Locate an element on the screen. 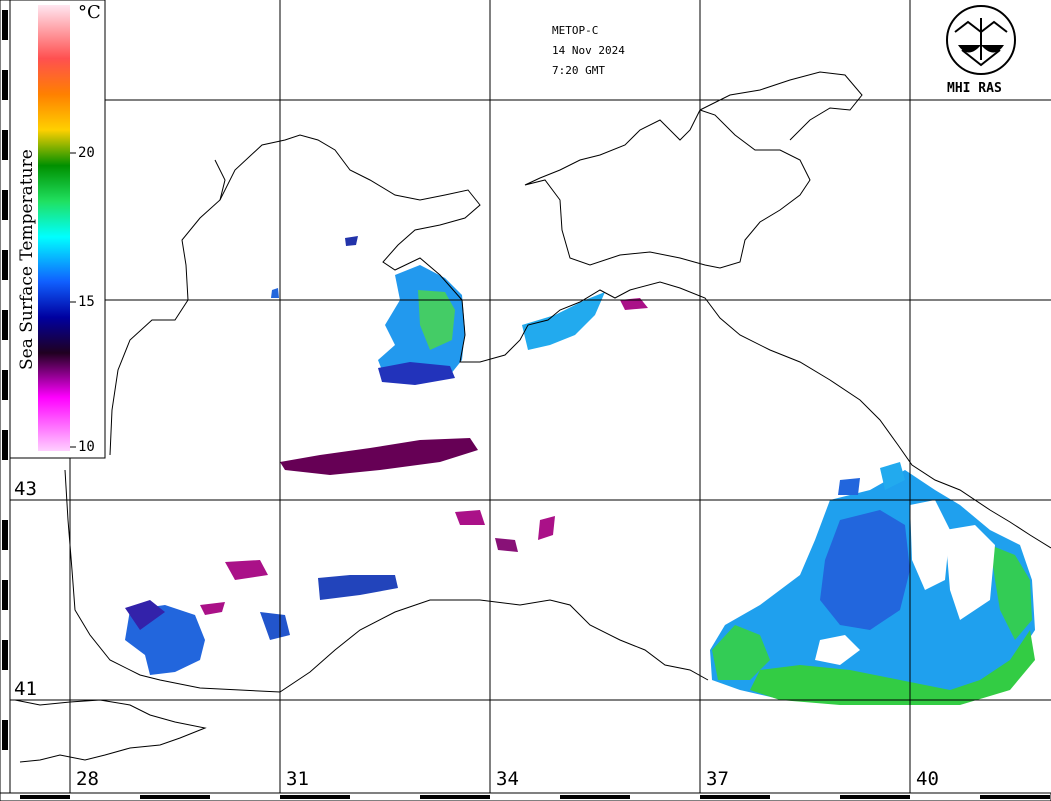 This screenshot has width=1051, height=801. coastline-west-ukraine is located at coordinates (220, 180).